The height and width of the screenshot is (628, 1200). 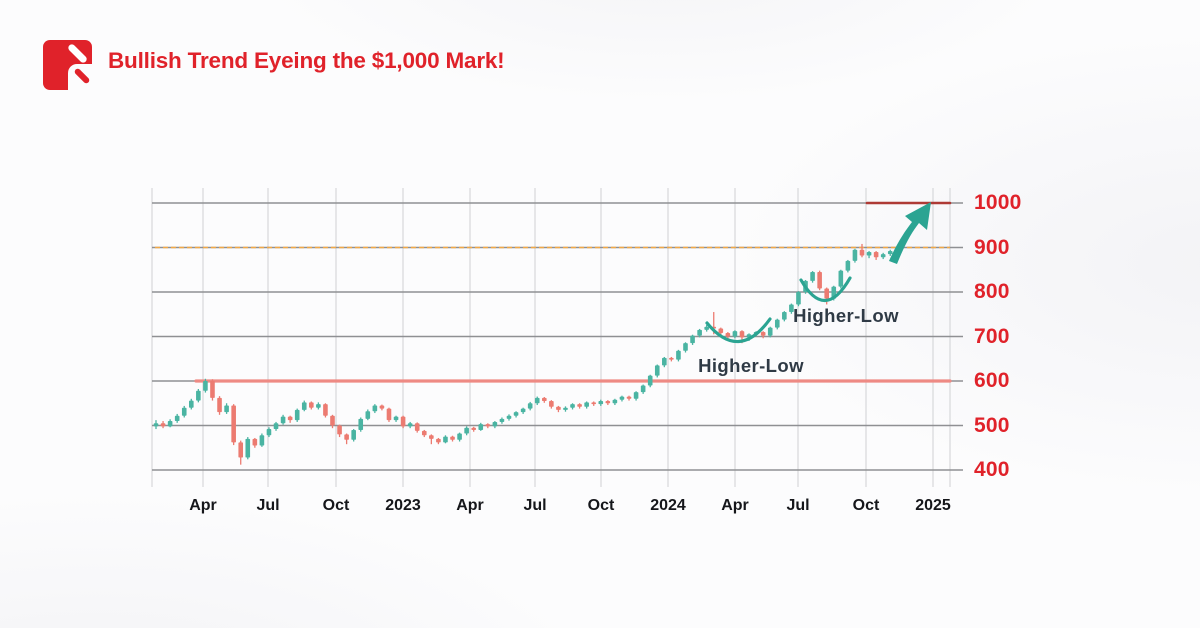 I want to click on x-axis-label: 2023, so click(x=403, y=505).